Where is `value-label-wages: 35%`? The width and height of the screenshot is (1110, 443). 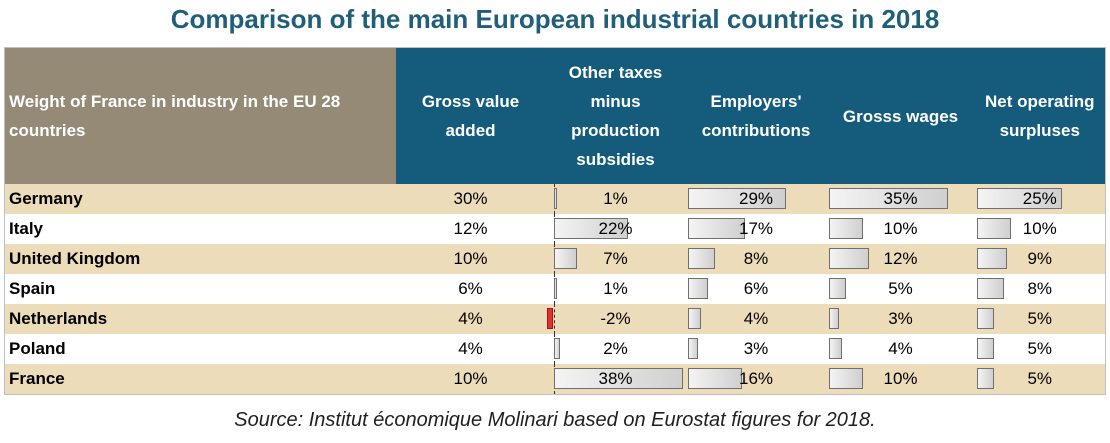 value-label-wages: 35% is located at coordinates (900, 198).